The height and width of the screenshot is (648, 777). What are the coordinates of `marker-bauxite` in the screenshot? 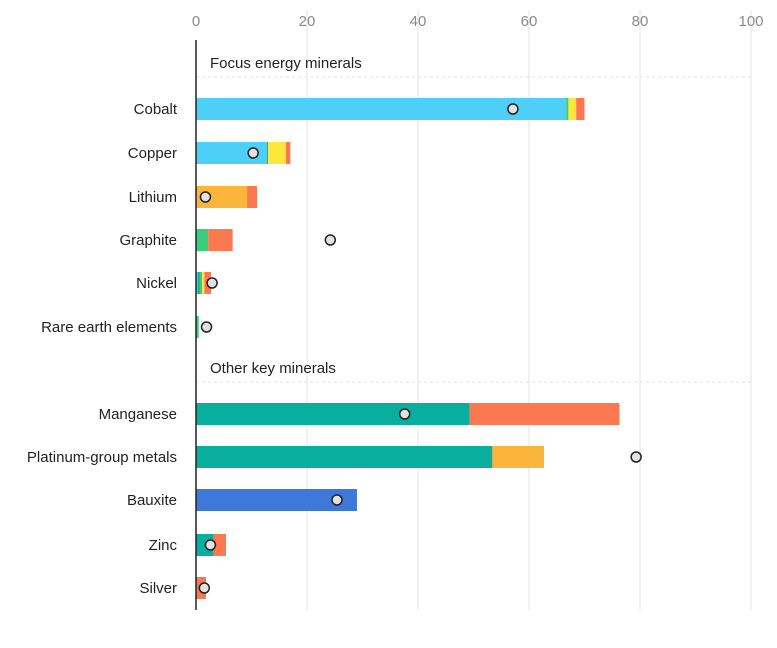 It's located at (337, 500).